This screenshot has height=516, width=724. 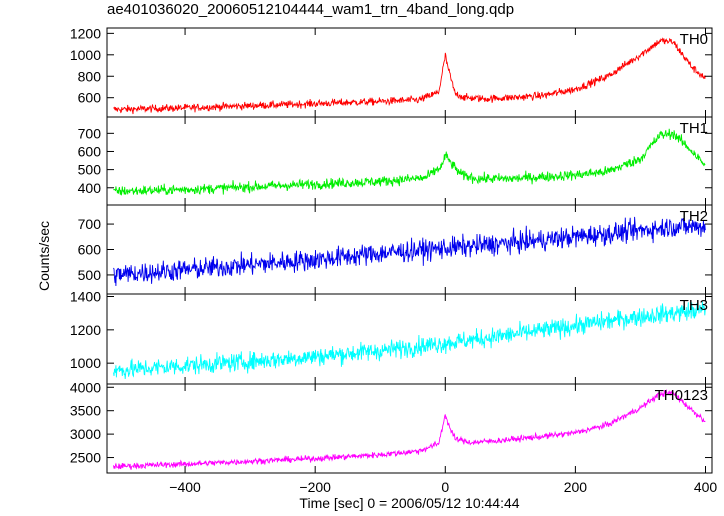 I want to click on panel-label-th3: TH3, so click(x=694, y=305).